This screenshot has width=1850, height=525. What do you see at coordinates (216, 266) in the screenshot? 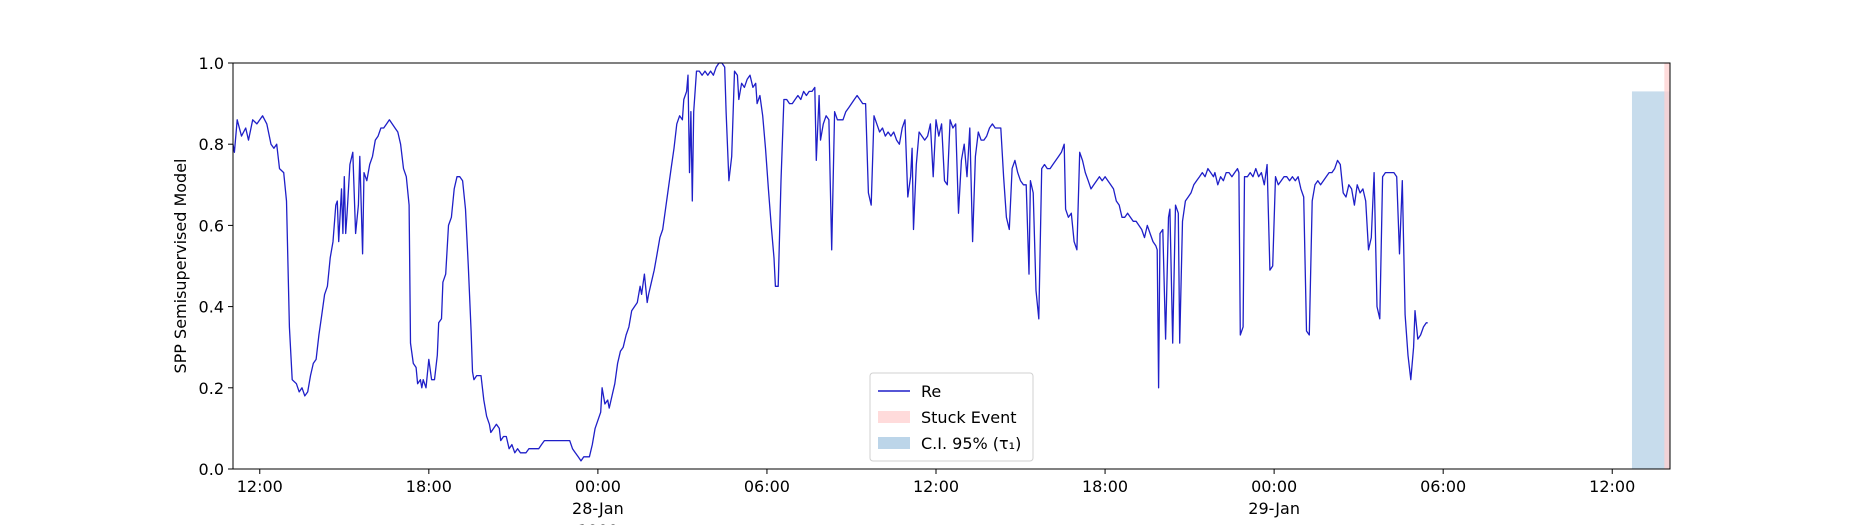
I see `y-axis: 0.0 0.2 0.4 0.6 0.8 1.0` at bounding box center [216, 266].